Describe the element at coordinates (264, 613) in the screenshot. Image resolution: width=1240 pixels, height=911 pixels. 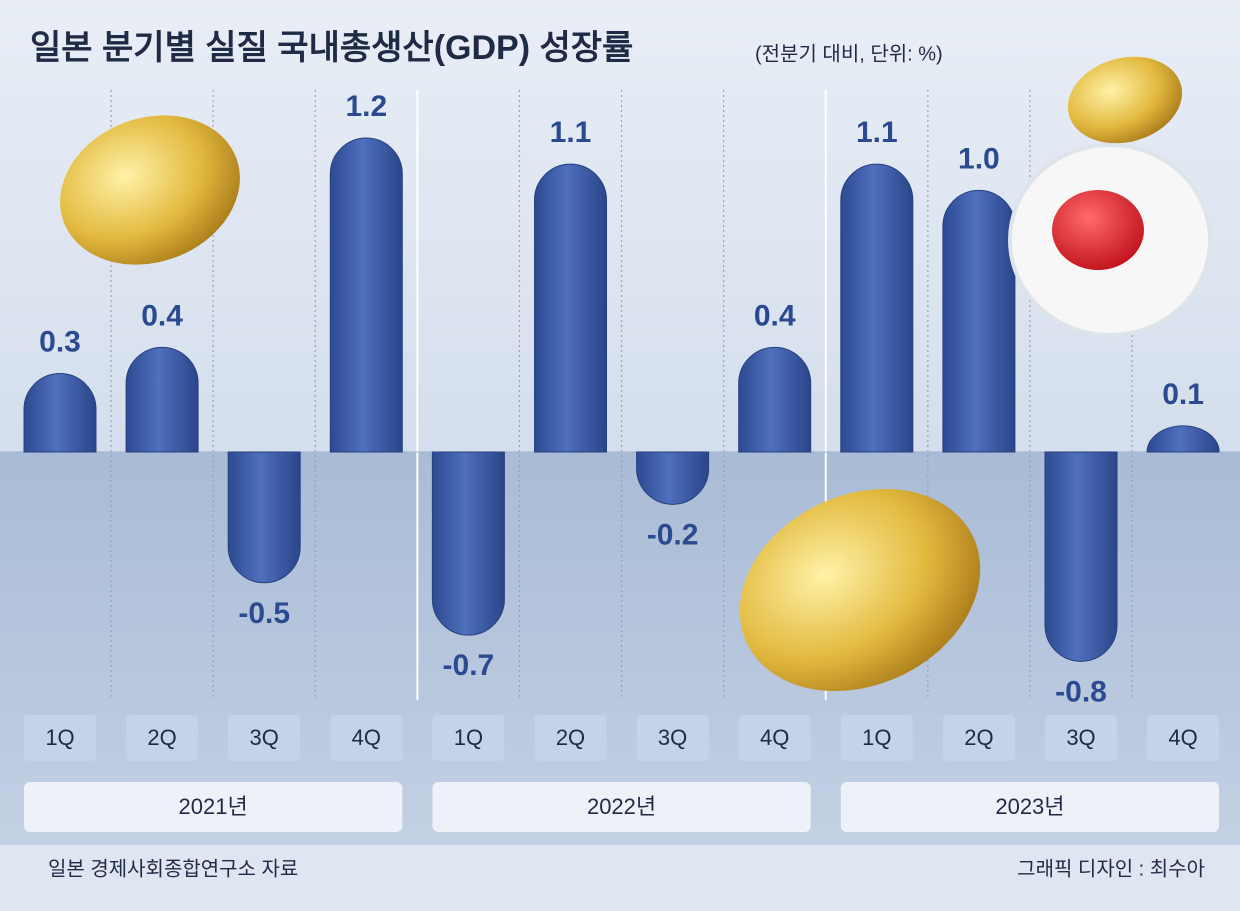
I see `value-label: -0.5` at that location.